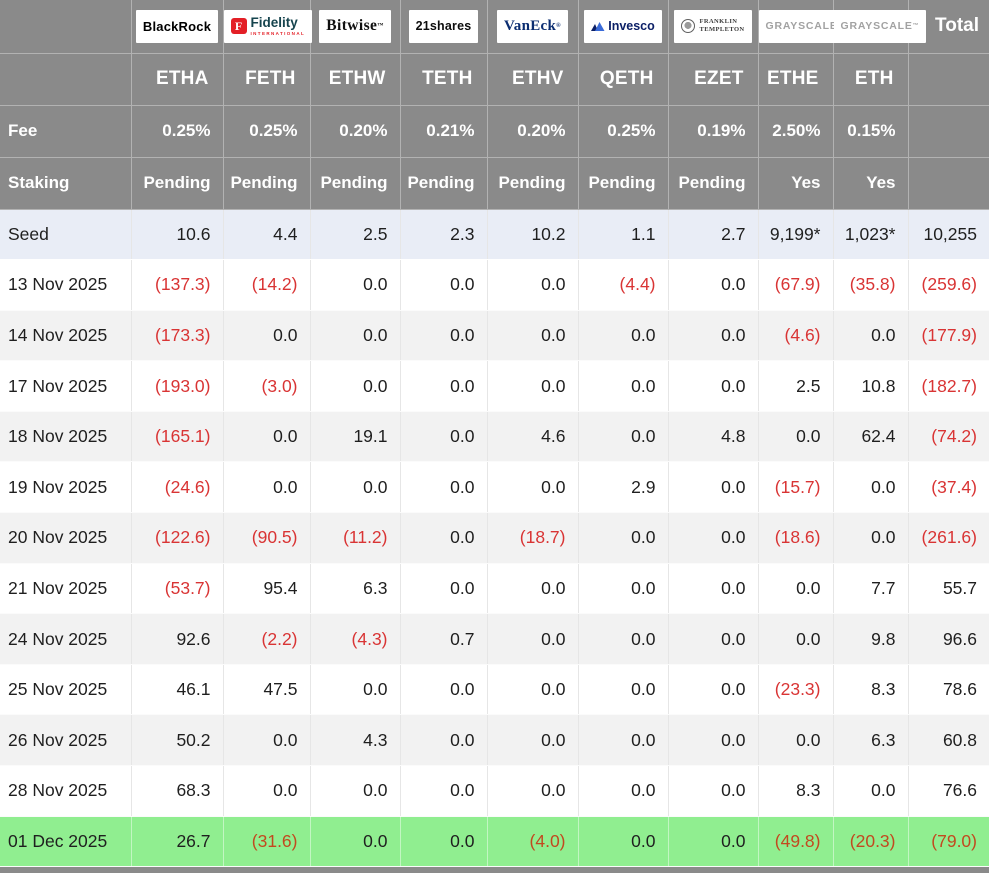 The height and width of the screenshot is (873, 989). What do you see at coordinates (871, 79) in the screenshot?
I see `ticker-eth: ETH` at bounding box center [871, 79].